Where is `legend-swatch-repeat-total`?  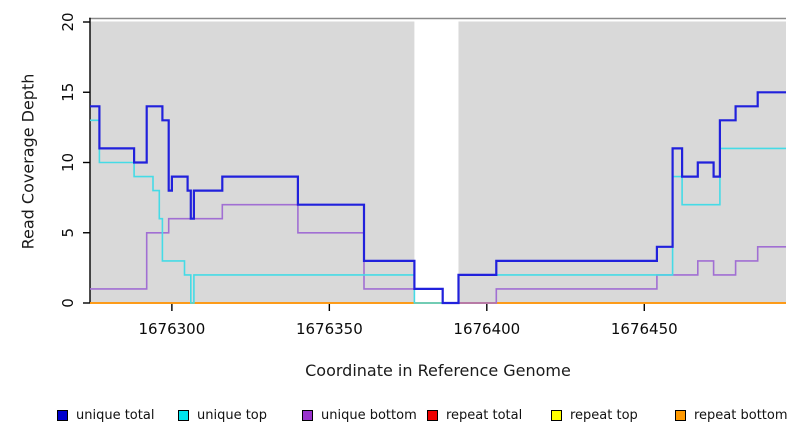 legend-swatch-repeat-total is located at coordinates (432, 415).